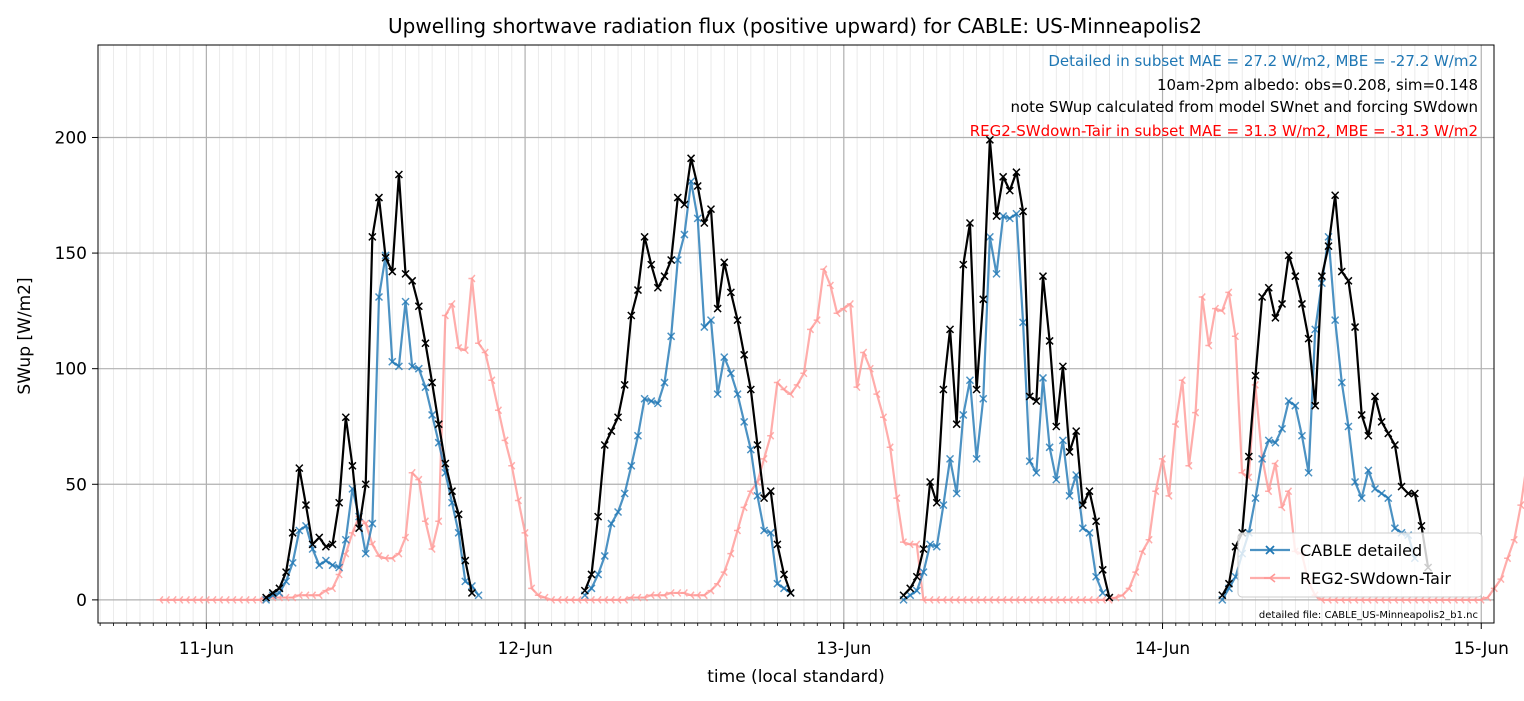  Describe the element at coordinates (71, 370) in the screenshot. I see `y-tick-label: 100` at that location.